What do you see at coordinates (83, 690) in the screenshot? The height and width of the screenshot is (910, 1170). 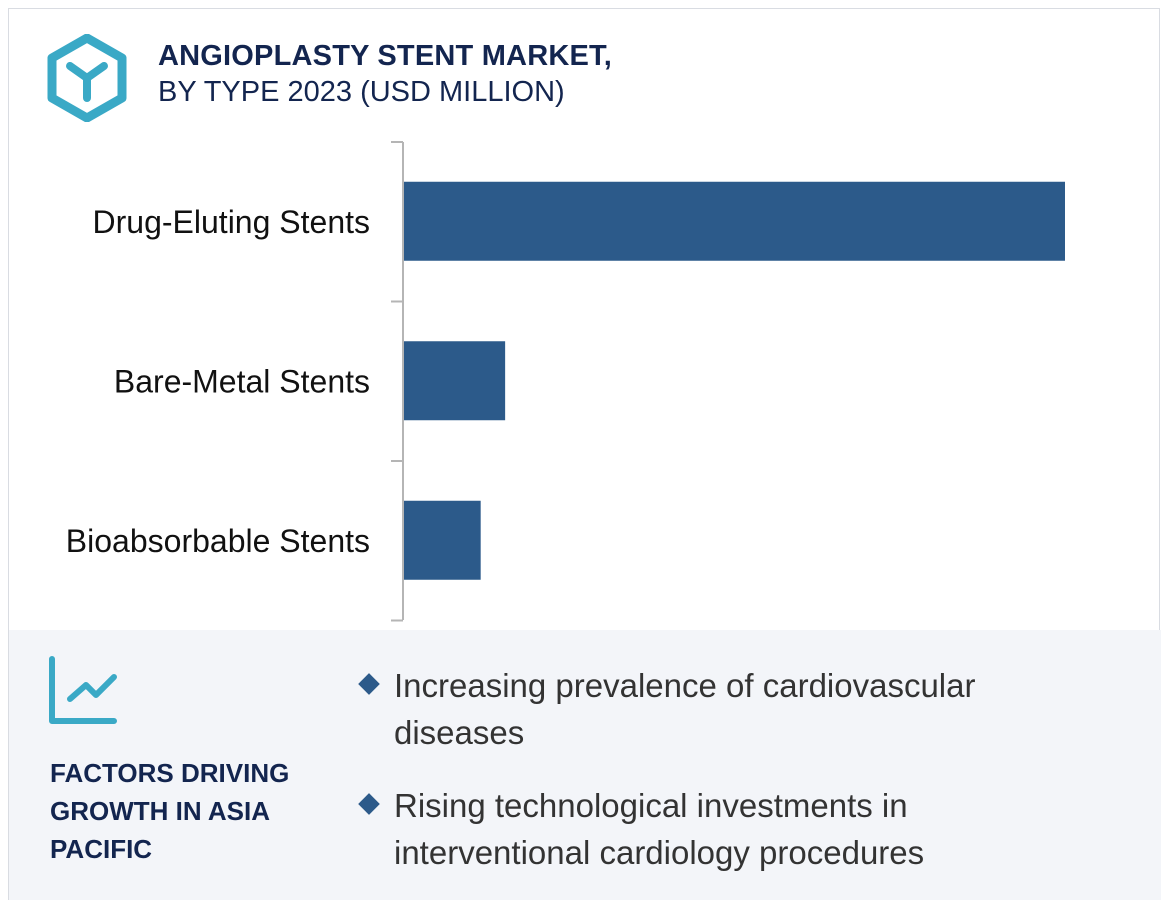 I see `line-chart-icon` at bounding box center [83, 690].